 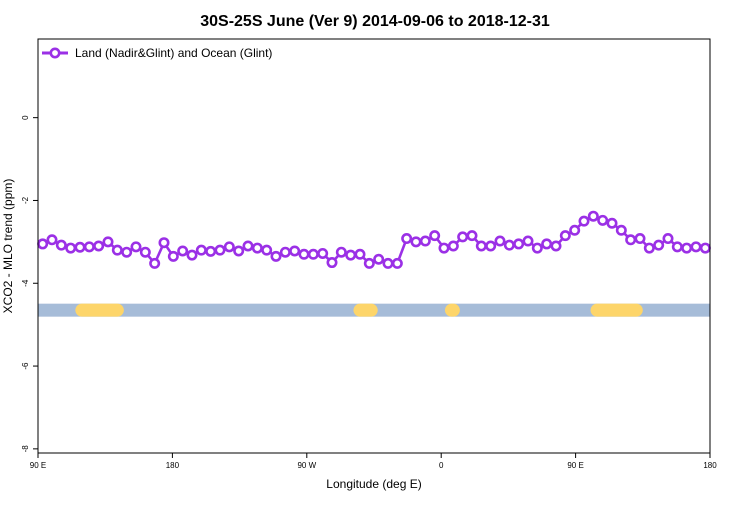 I want to click on legend: Land (Nadir&Glint) and Ocean (Glint), so click(x=157, y=53).